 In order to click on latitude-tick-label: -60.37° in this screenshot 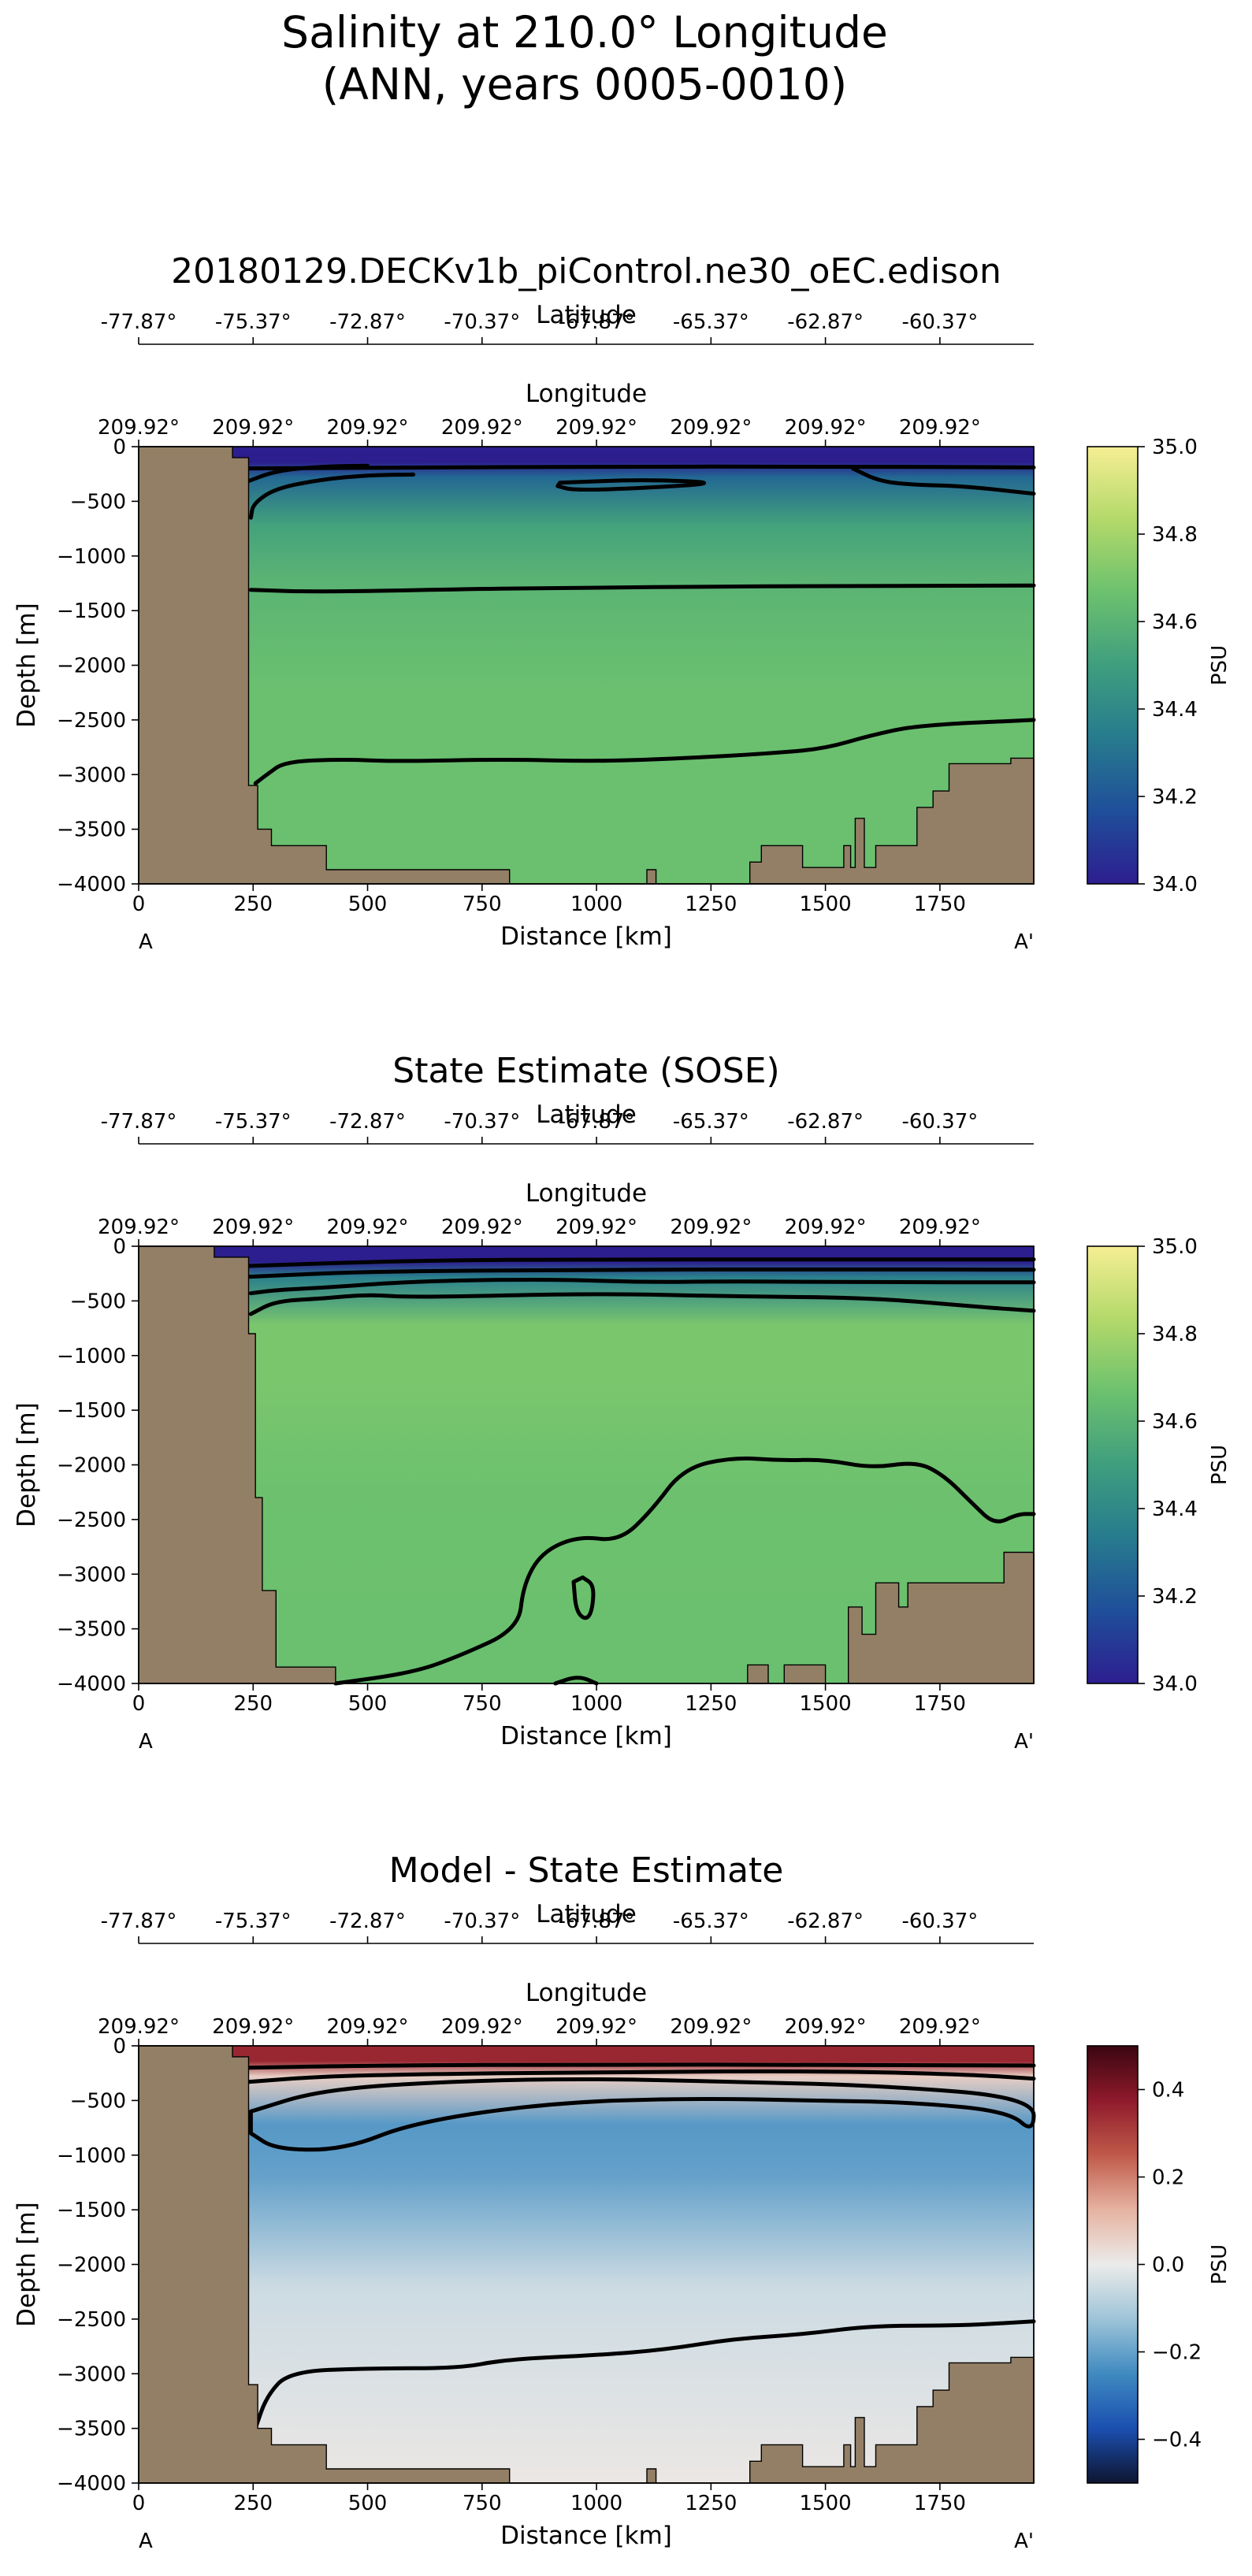, I will do `click(939, 322)`.